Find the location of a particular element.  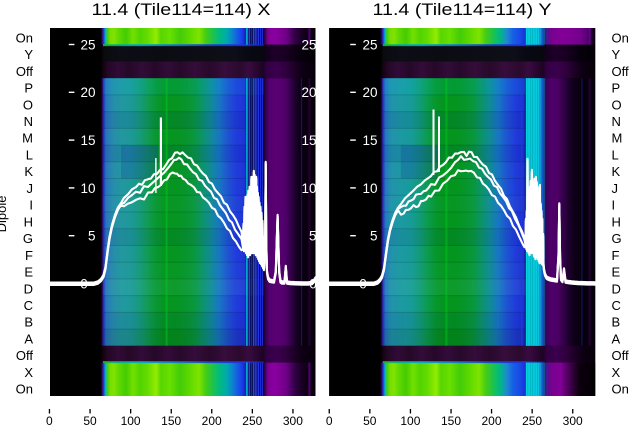

svg-text: Dipole is located at coordinates (4, 214).